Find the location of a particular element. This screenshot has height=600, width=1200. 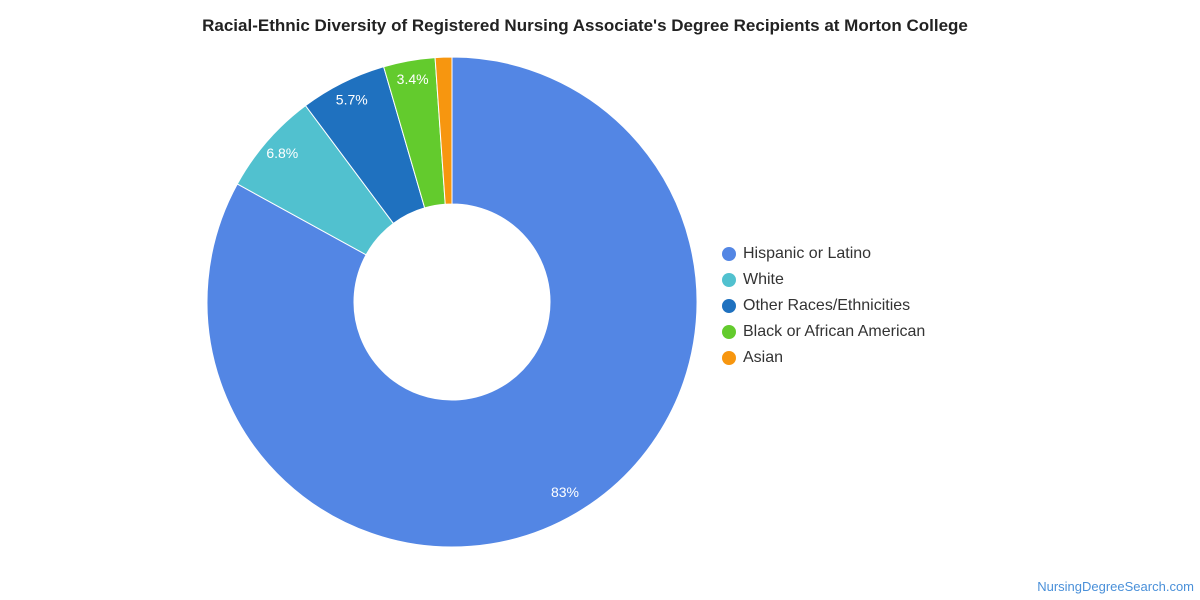

legend-label: Hispanic or Latino is located at coordinates (807, 253).